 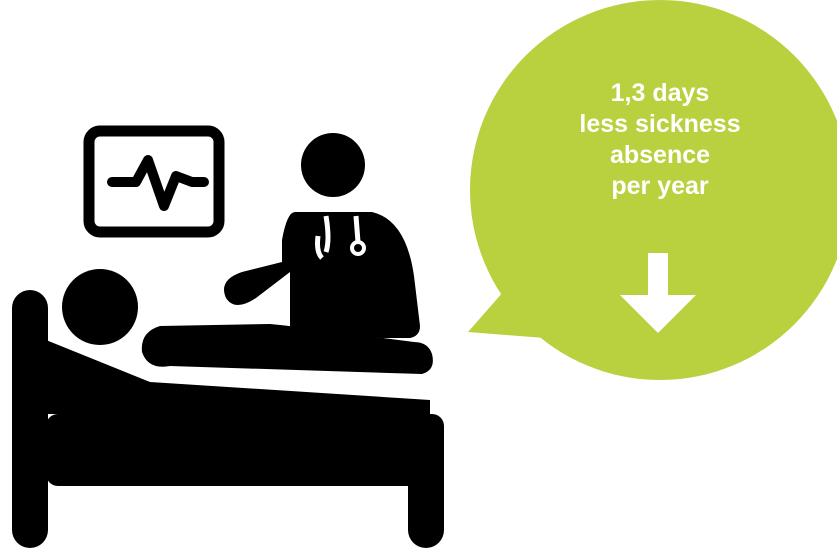 What do you see at coordinates (660, 140) in the screenshot?
I see `callout-text: 1,3 days less sickness absence per year` at bounding box center [660, 140].